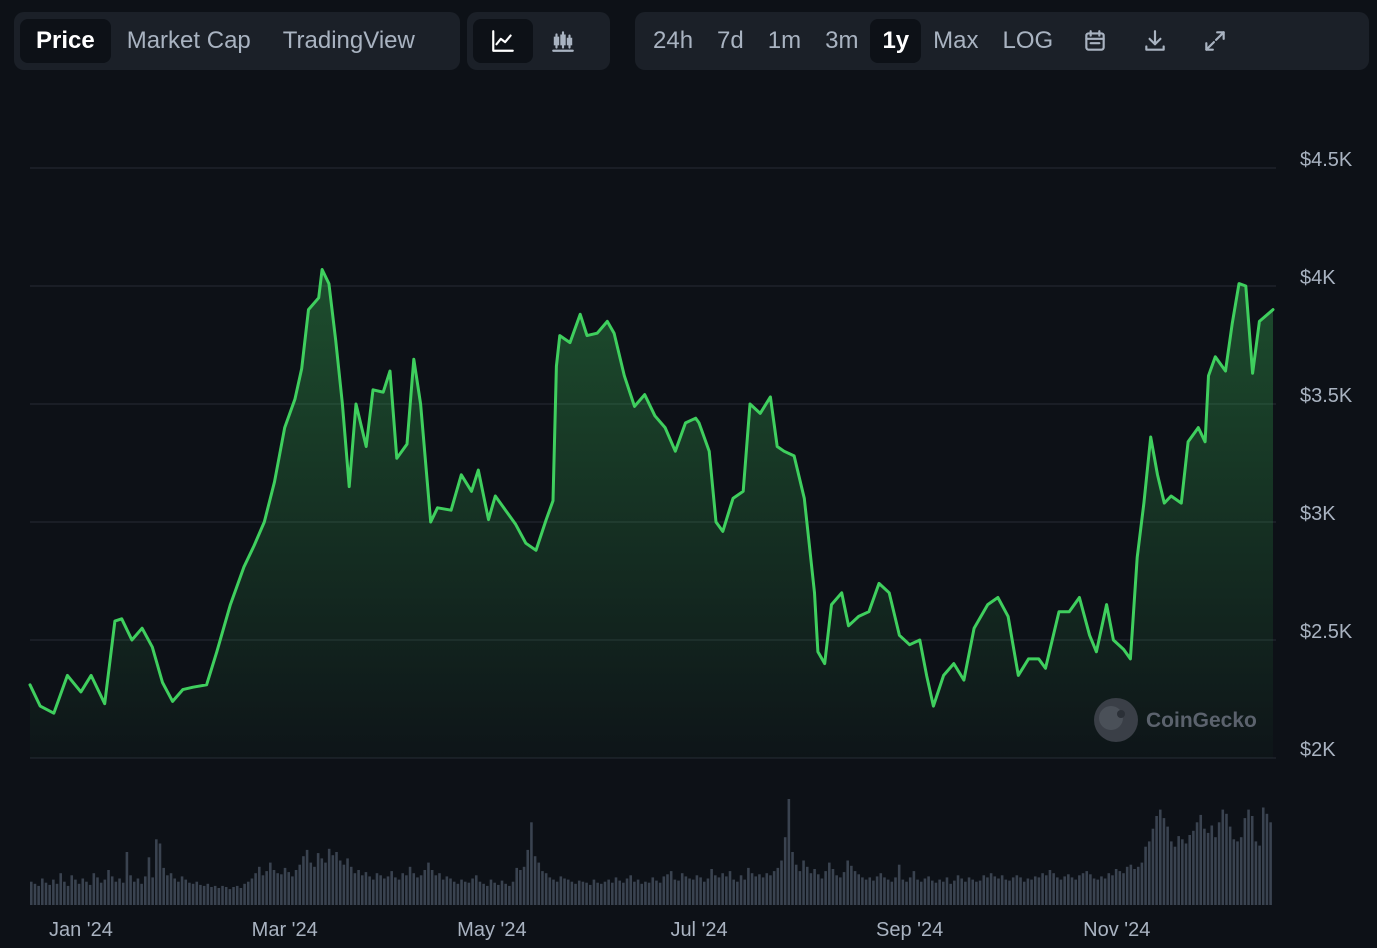 The width and height of the screenshot is (1377, 948). Describe the element at coordinates (842, 40) in the screenshot. I see `range-3m: 3m` at that location.